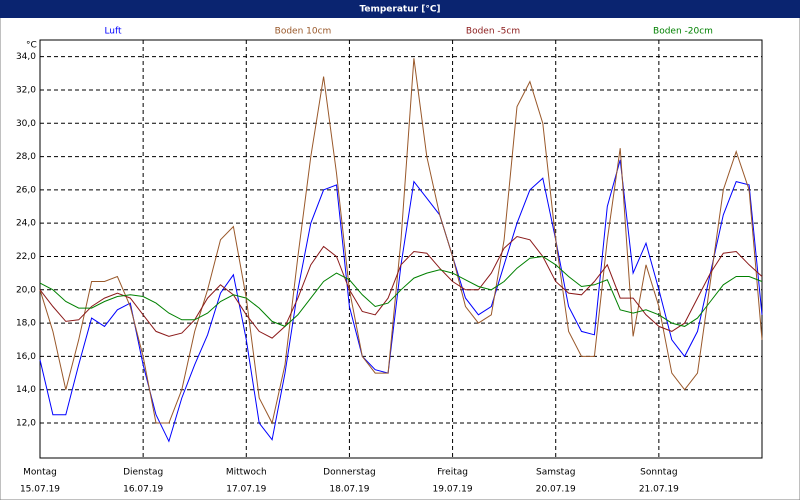 This screenshot has height=500, width=800. What do you see at coordinates (452, 473) in the screenshot?
I see `x-tick-label: Freitag` at bounding box center [452, 473].